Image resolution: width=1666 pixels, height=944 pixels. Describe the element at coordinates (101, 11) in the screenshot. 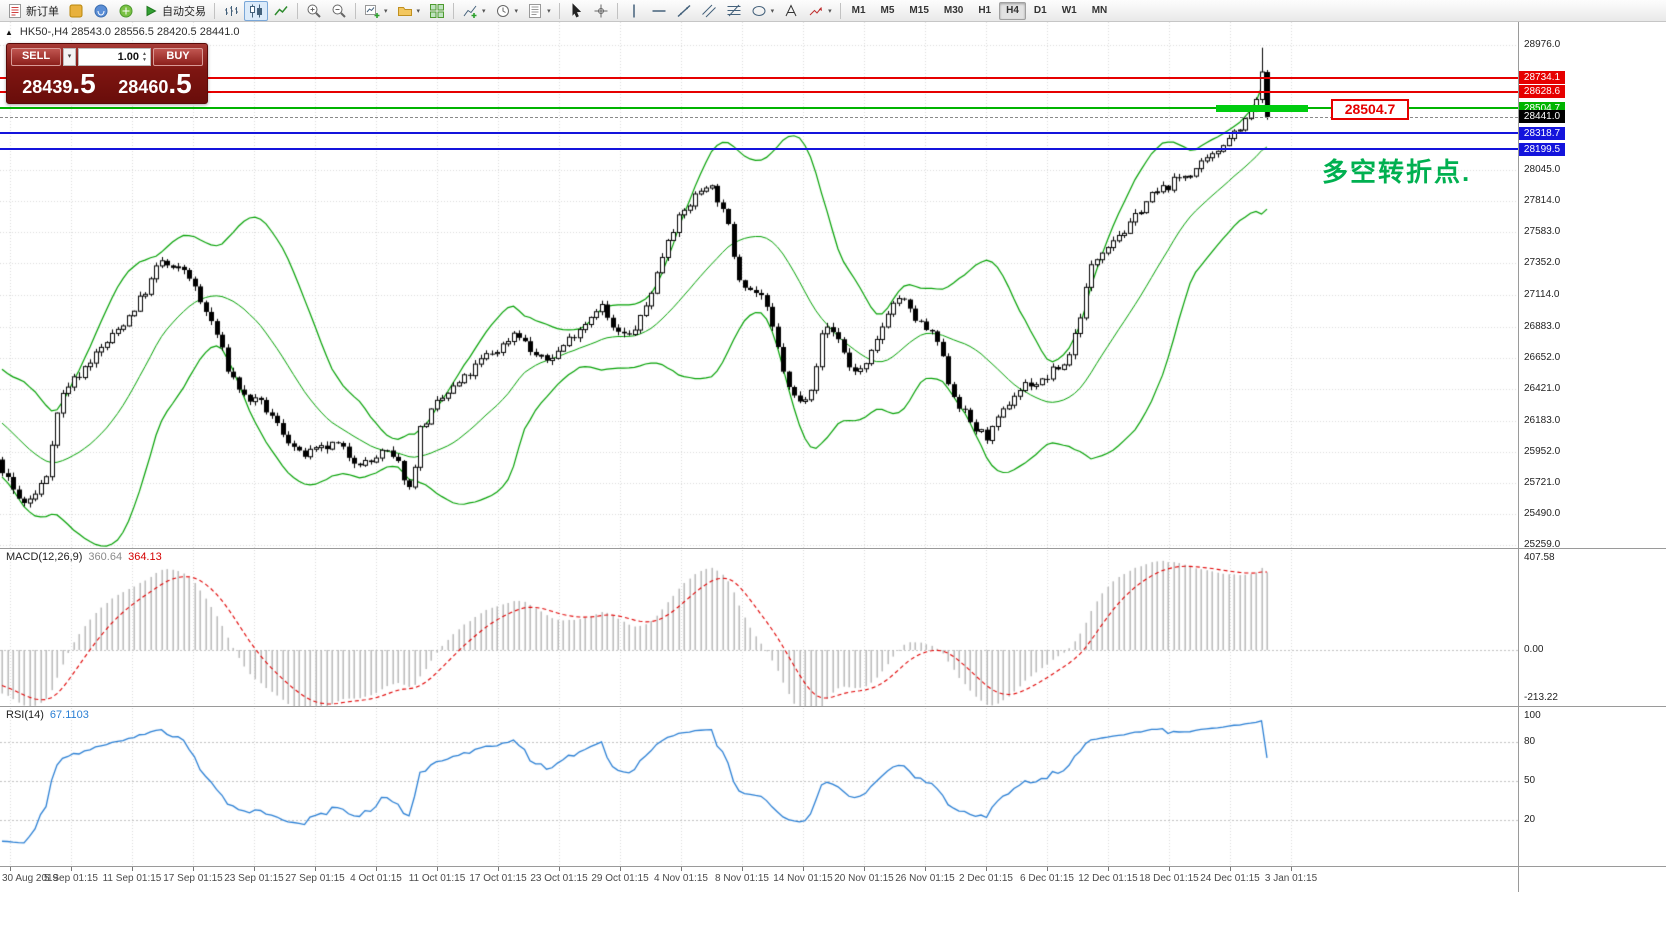

I see `market-button` at that location.